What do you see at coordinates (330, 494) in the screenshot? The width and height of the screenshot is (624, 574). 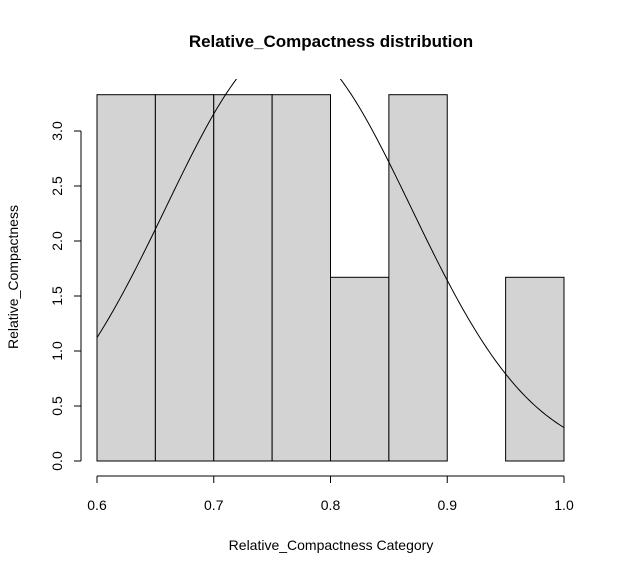 I see `x-axis: 0.6 0.7 0.8 0.9 1.0` at bounding box center [330, 494].